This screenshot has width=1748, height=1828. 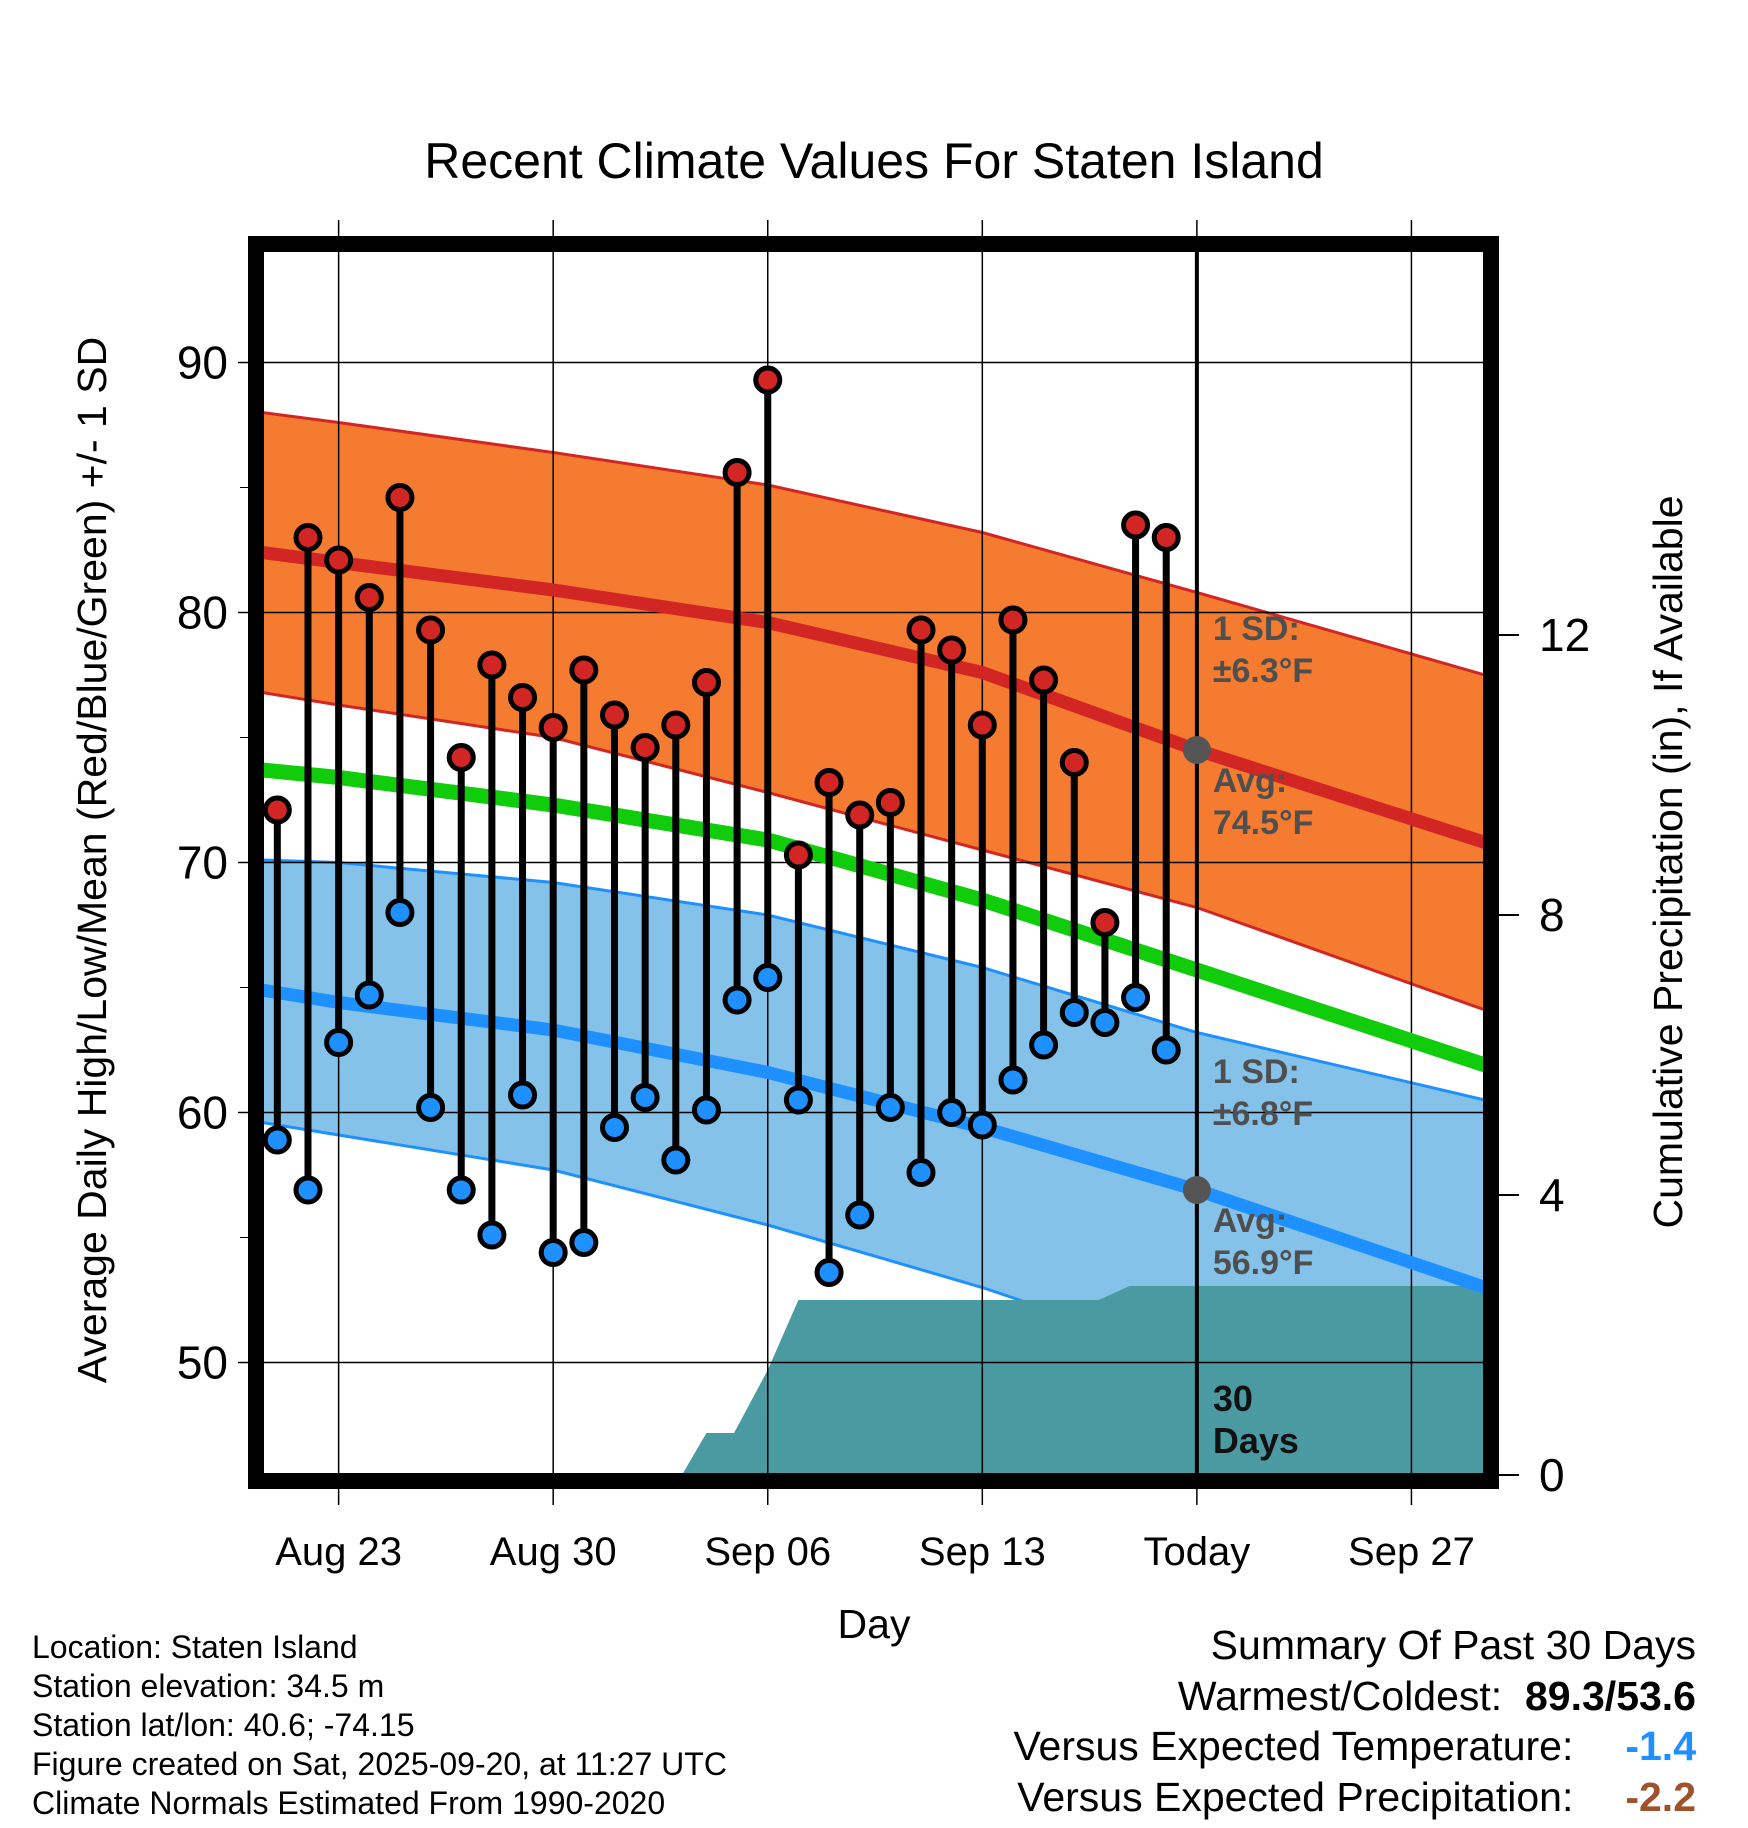 I want to click on low-avg-annotation-line-2: 56.9°F, so click(x=1263, y=1263).